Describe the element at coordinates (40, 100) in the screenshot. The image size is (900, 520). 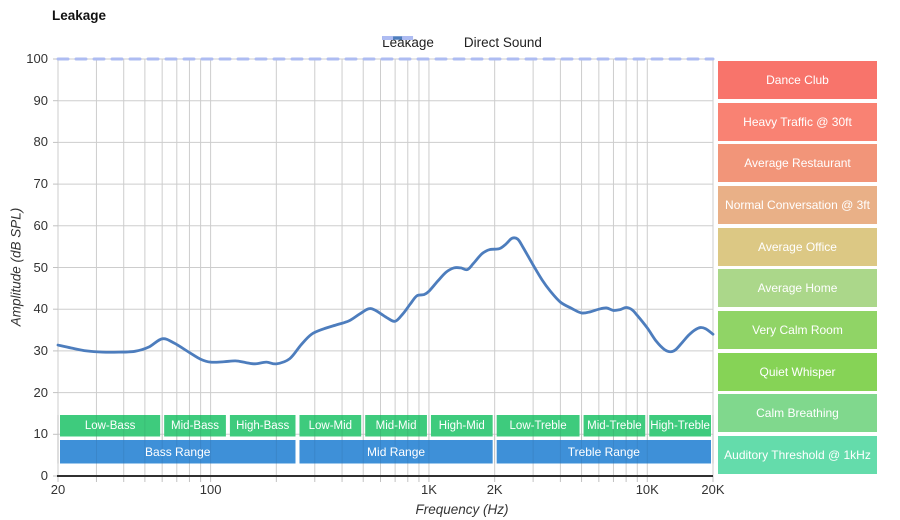
I see `y-tick-label-90: 90` at that location.